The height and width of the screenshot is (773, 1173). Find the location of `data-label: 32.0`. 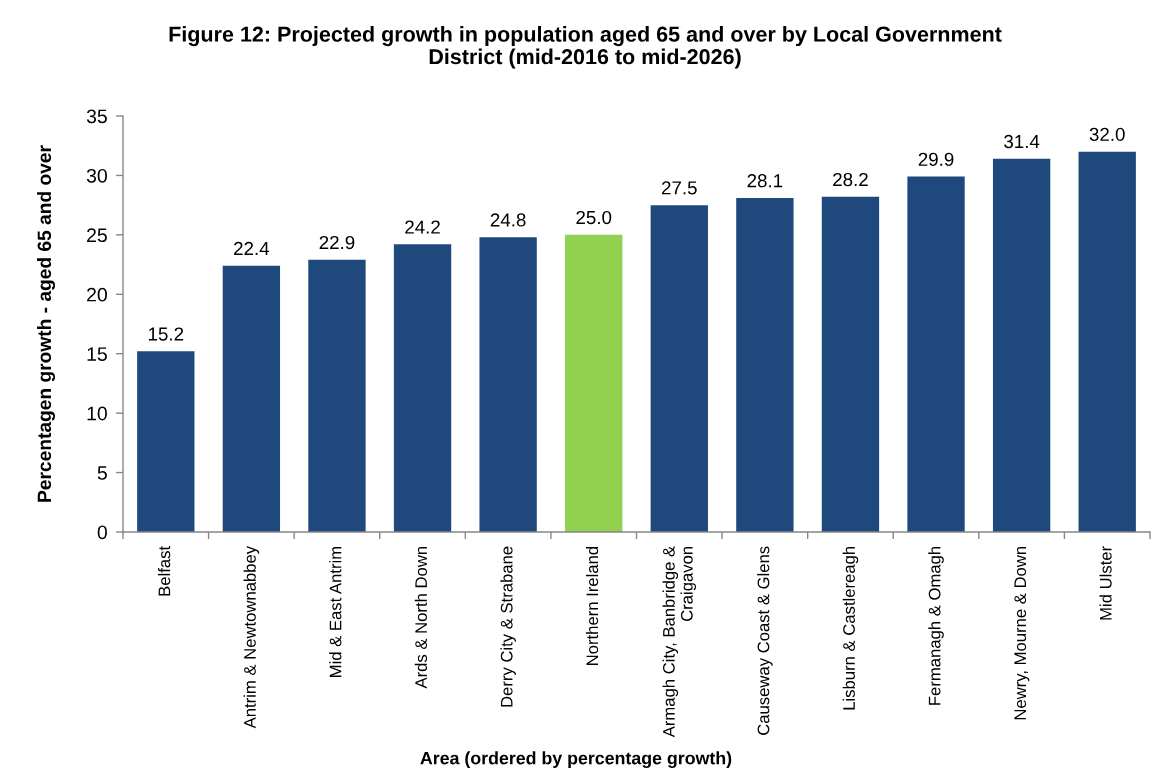

data-label: 32.0 is located at coordinates (1107, 134).